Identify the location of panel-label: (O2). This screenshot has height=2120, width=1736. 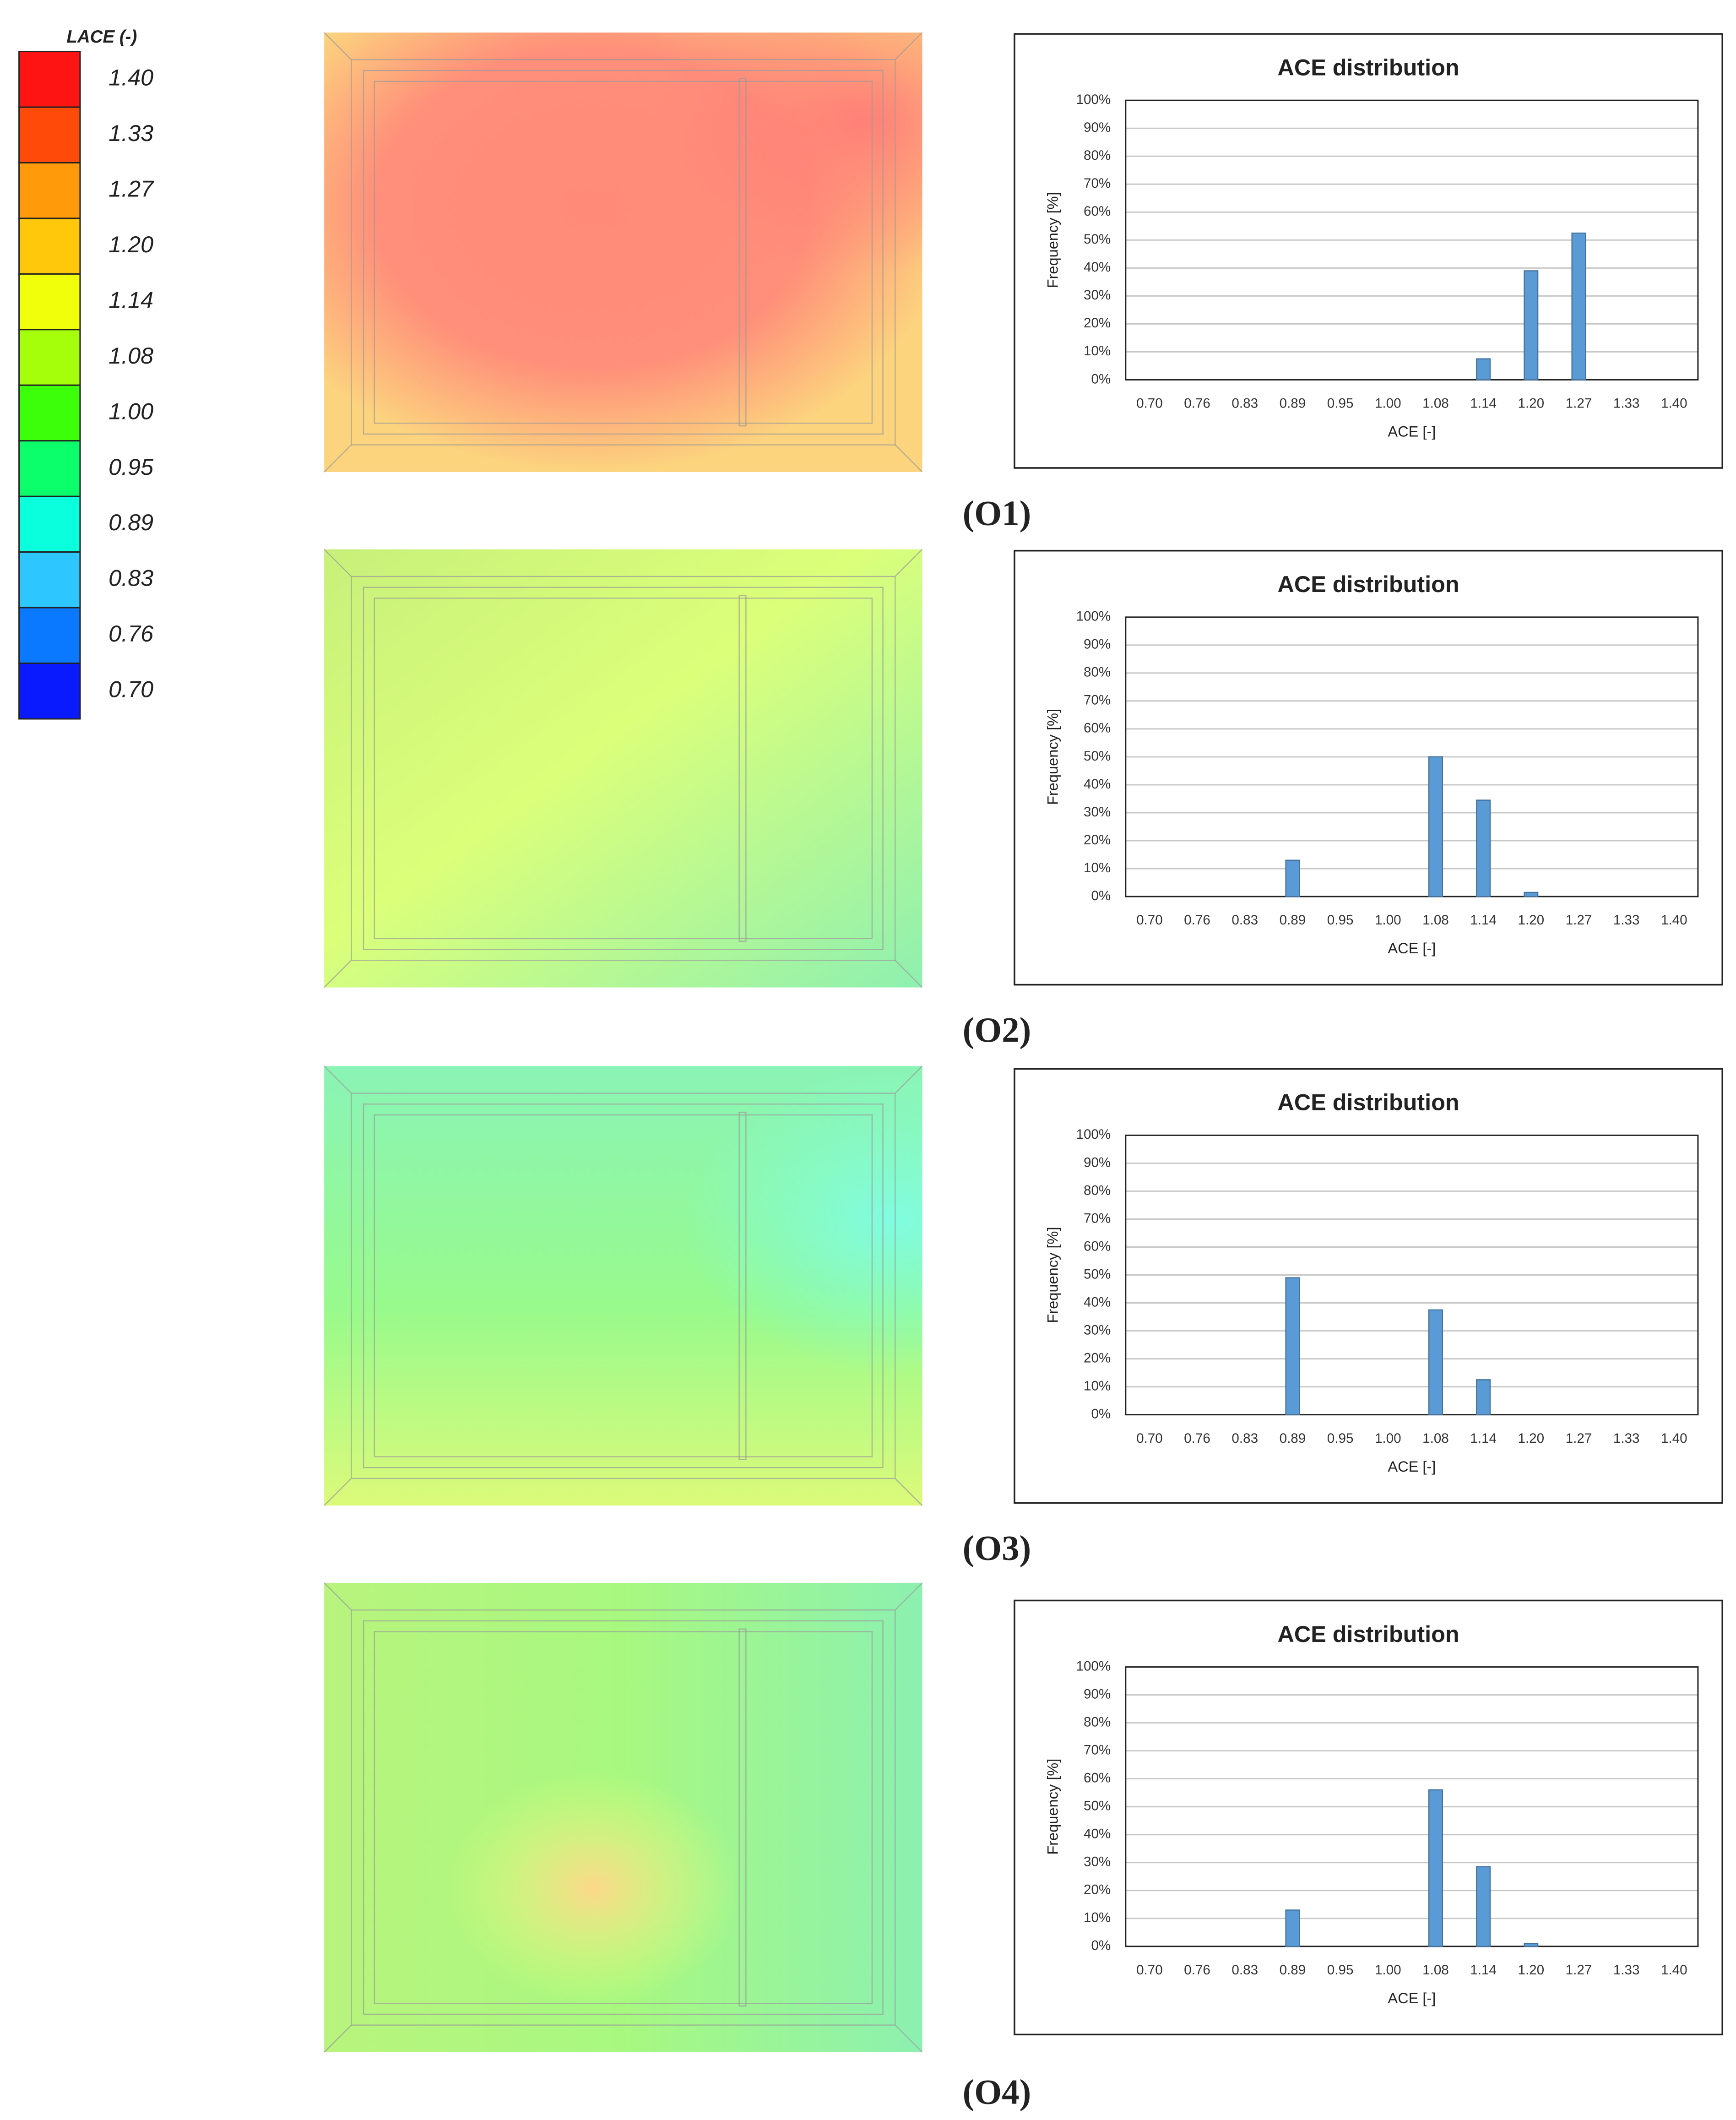
(997, 1029).